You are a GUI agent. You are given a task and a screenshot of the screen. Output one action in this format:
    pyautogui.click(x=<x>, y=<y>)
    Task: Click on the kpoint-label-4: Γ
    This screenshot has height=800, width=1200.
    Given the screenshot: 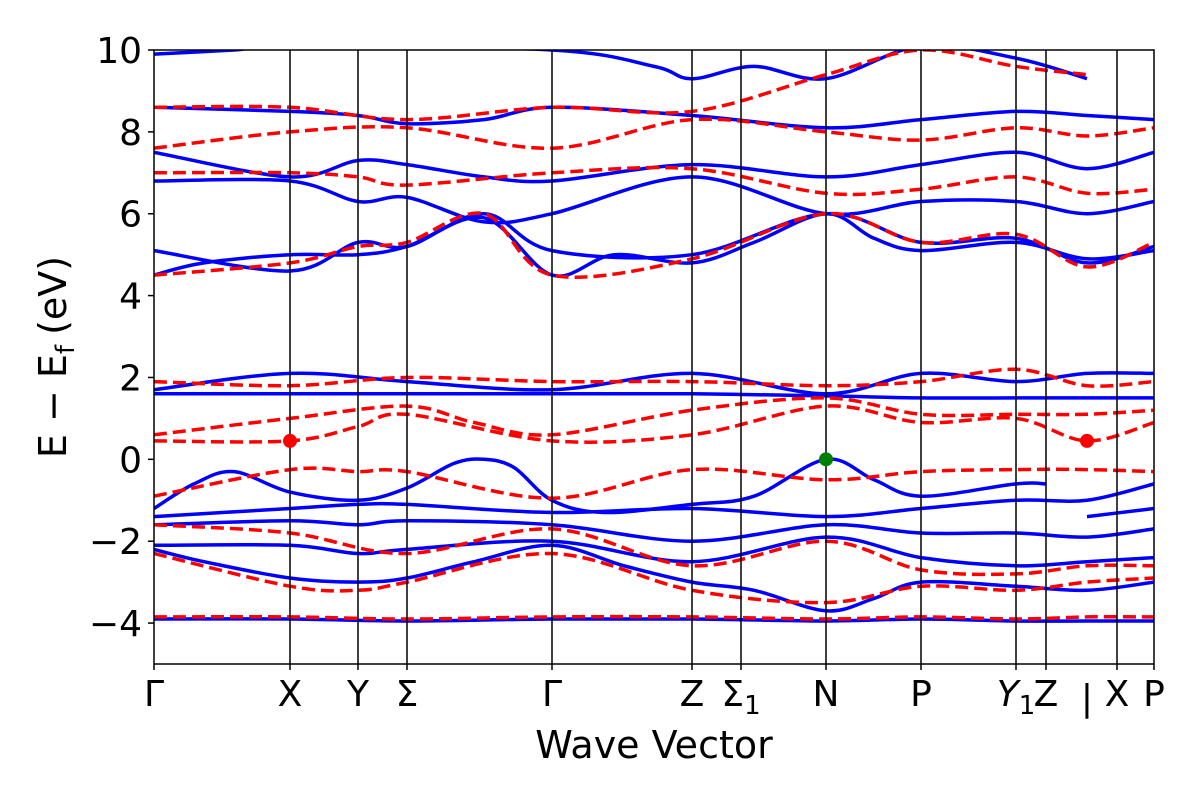 What is the action you would take?
    pyautogui.click(x=552, y=694)
    